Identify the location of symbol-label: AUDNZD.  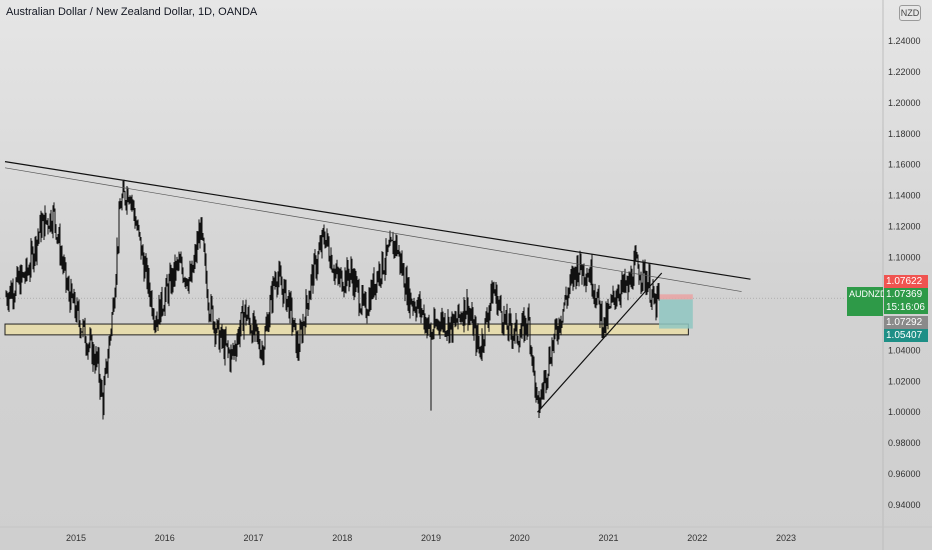
(868, 294).